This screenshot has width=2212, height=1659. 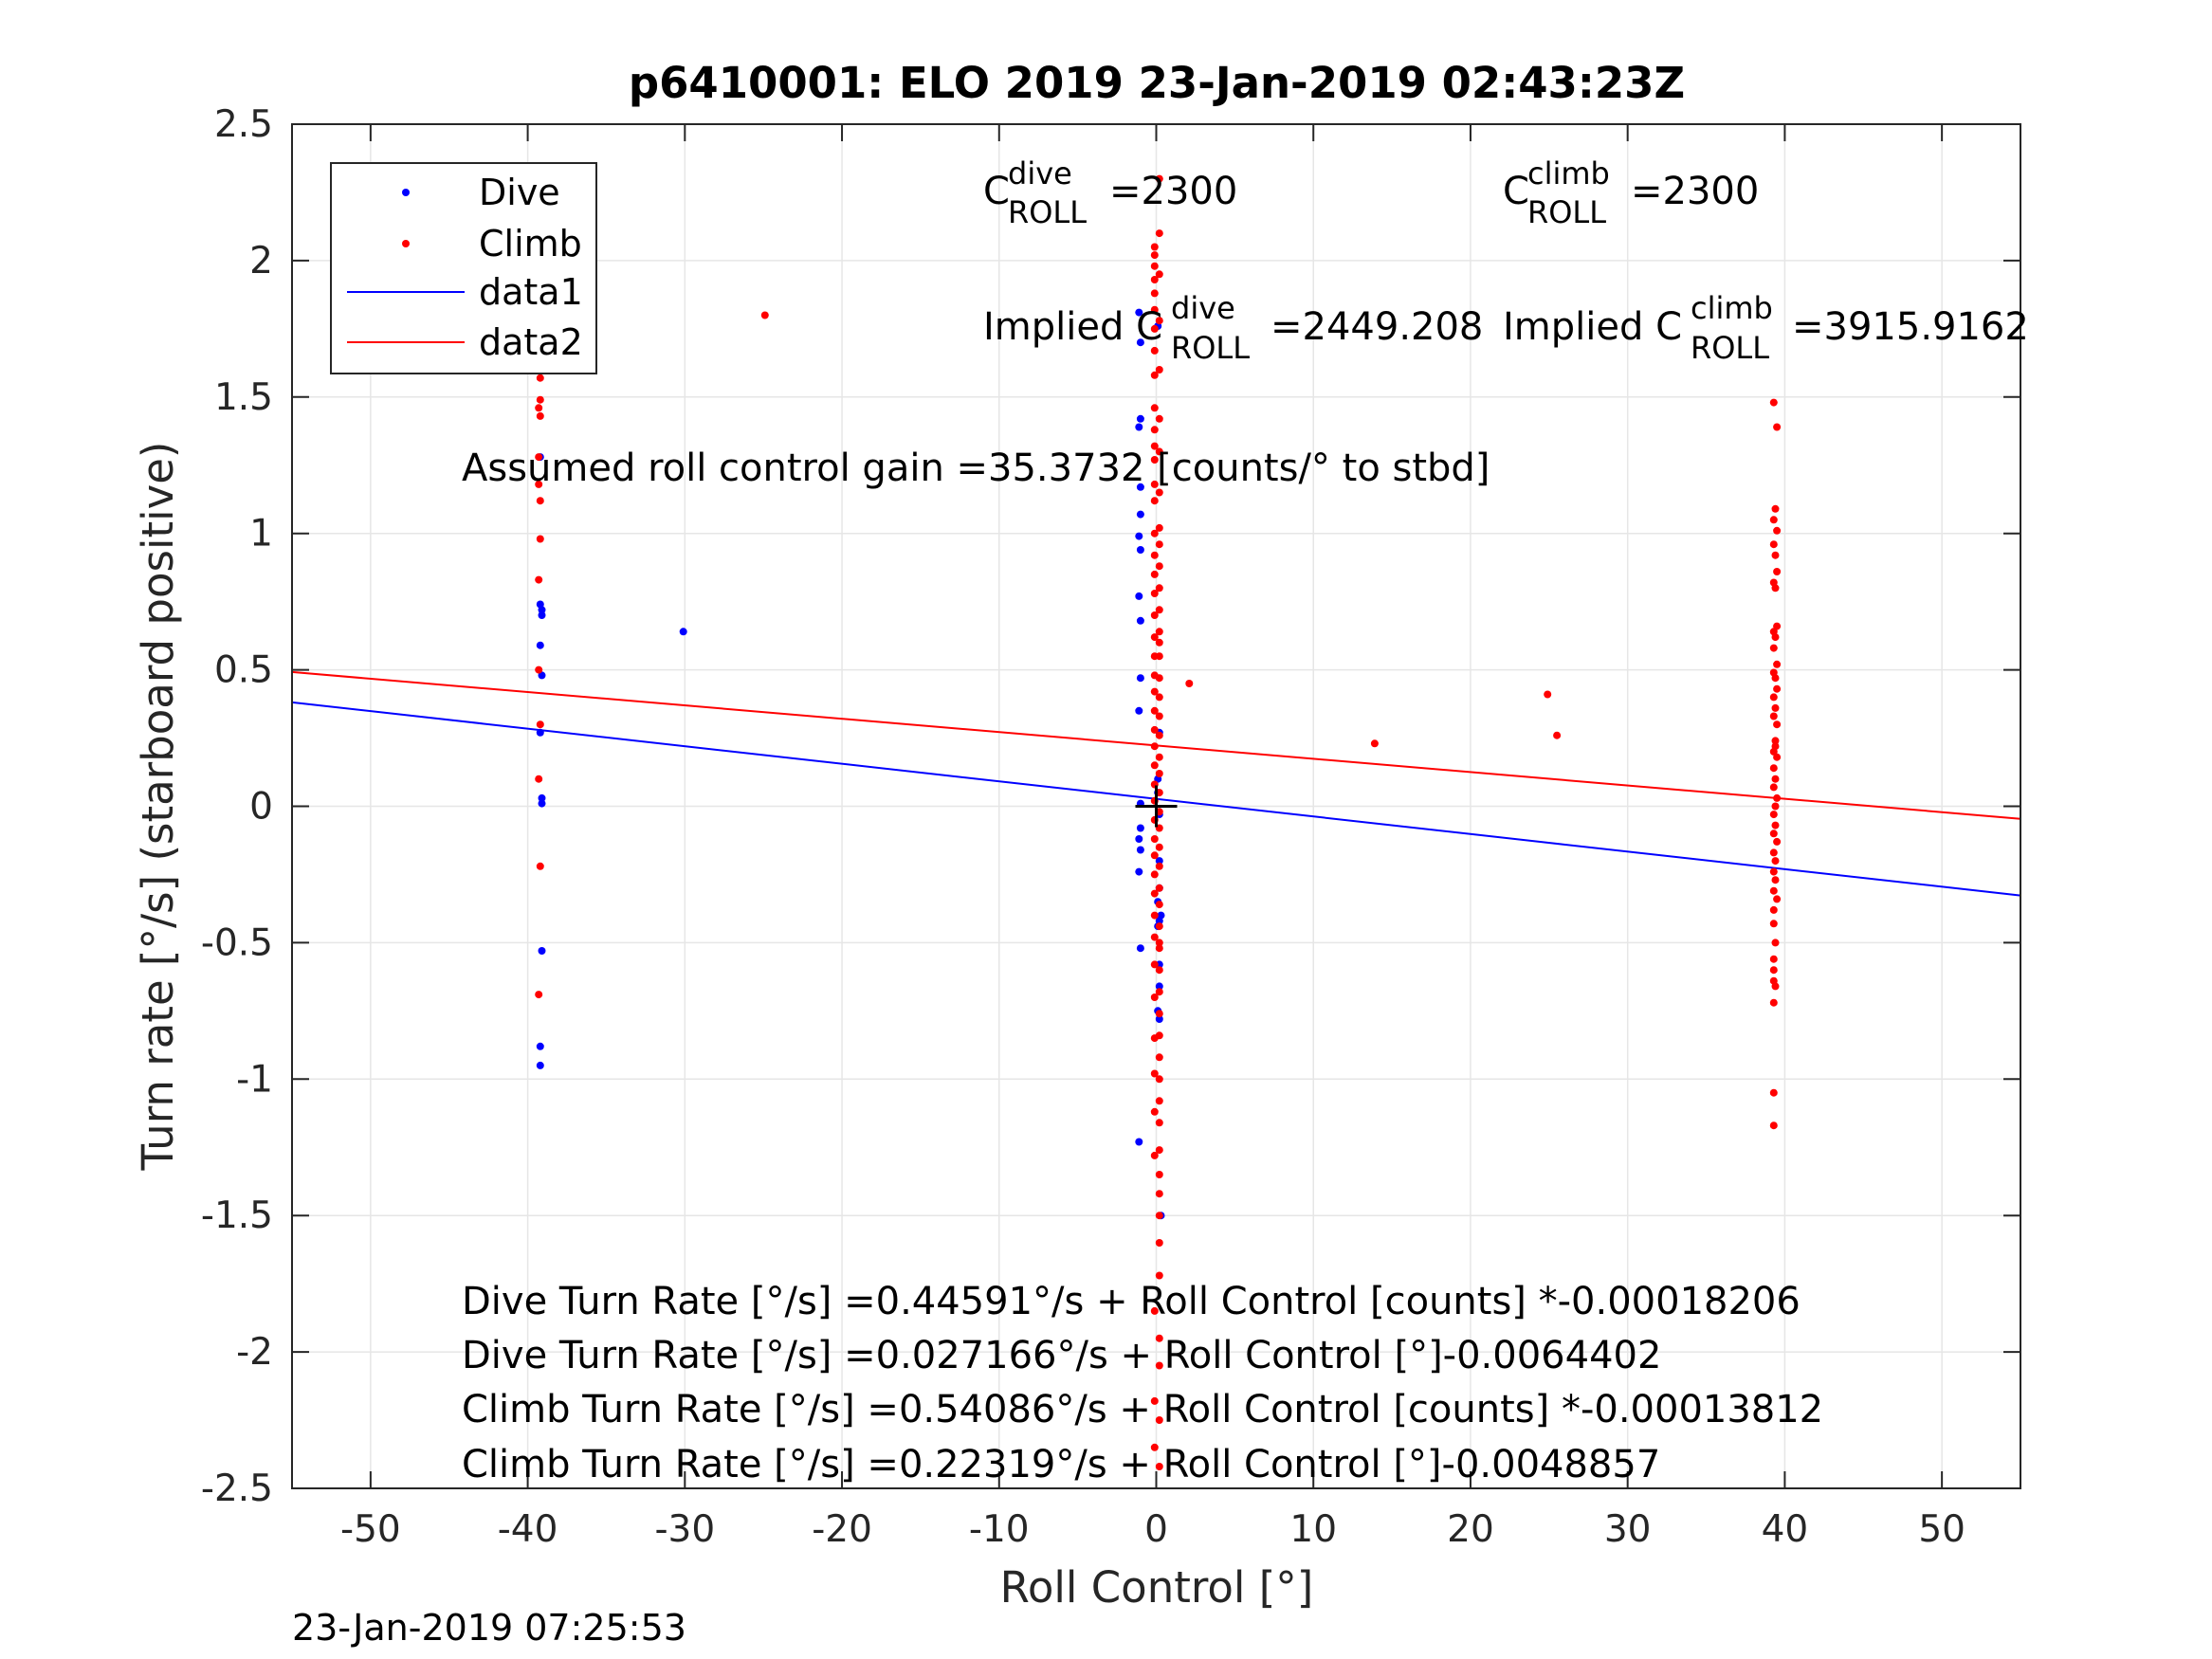 What do you see at coordinates (999, 1529) in the screenshot?
I see `x-tick-label: -10` at bounding box center [999, 1529].